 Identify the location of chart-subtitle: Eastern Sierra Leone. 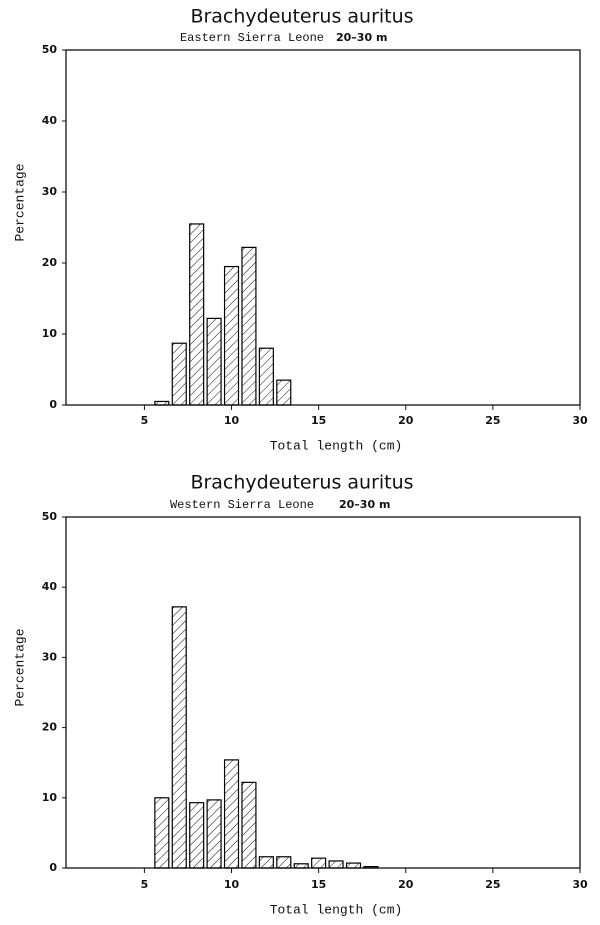
(252, 38).